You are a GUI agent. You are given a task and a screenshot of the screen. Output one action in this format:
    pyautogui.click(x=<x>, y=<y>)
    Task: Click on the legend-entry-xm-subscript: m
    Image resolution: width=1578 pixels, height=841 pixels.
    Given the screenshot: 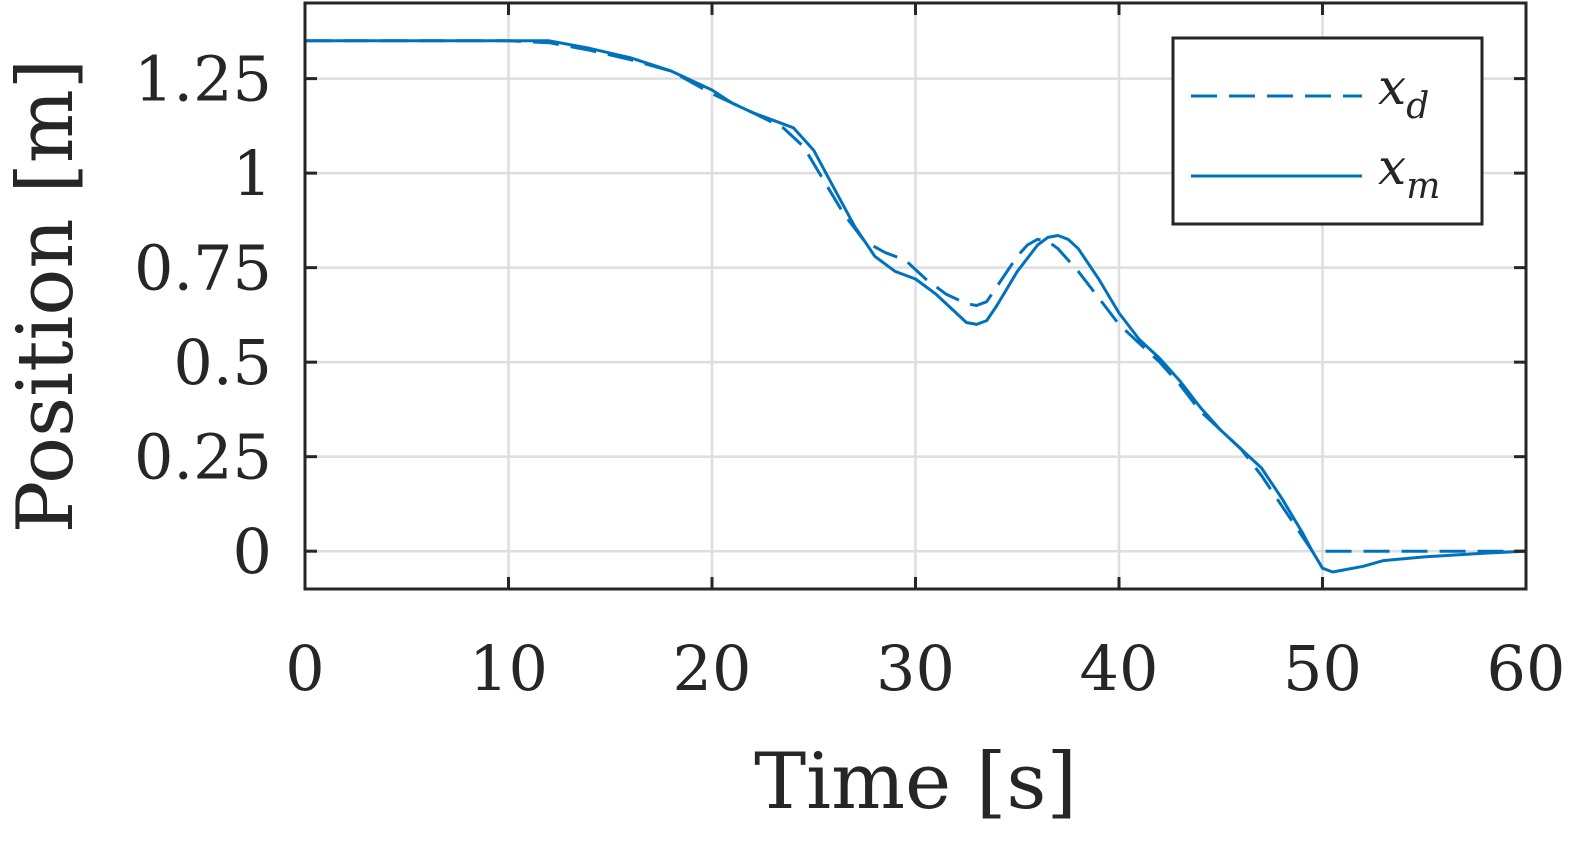 What is the action you would take?
    pyautogui.click(x=1423, y=186)
    